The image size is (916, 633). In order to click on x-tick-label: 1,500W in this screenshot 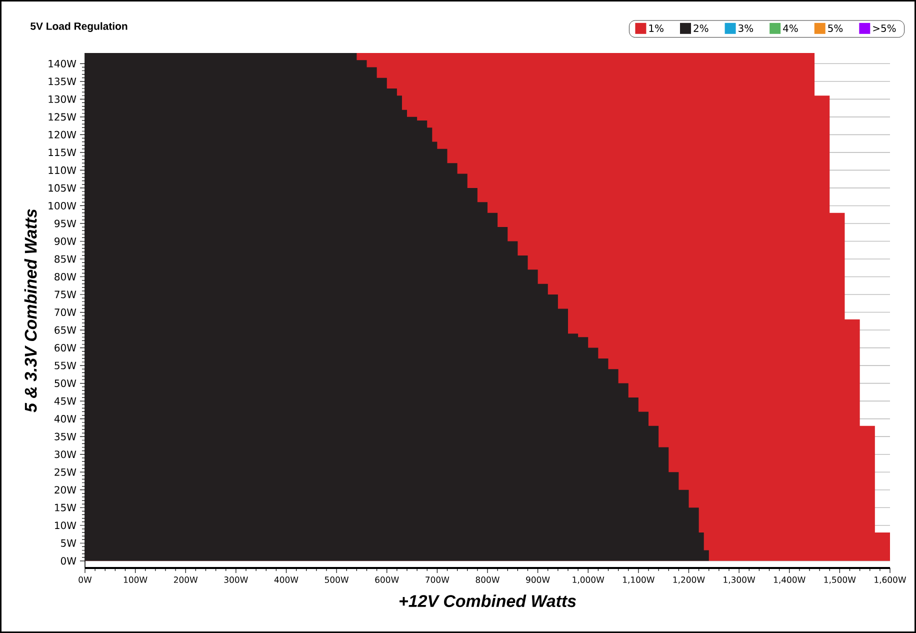, I will do `click(840, 580)`.